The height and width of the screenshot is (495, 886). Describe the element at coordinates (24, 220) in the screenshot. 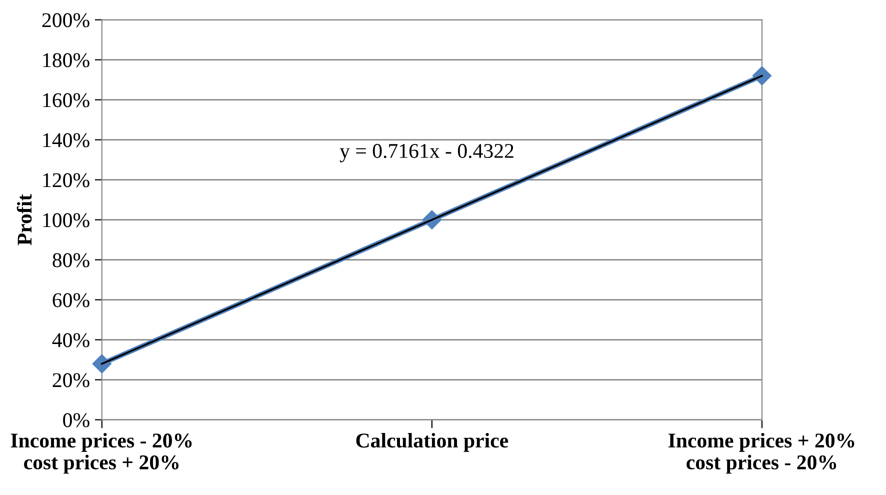

I see `y-axis-title: Profit` at that location.